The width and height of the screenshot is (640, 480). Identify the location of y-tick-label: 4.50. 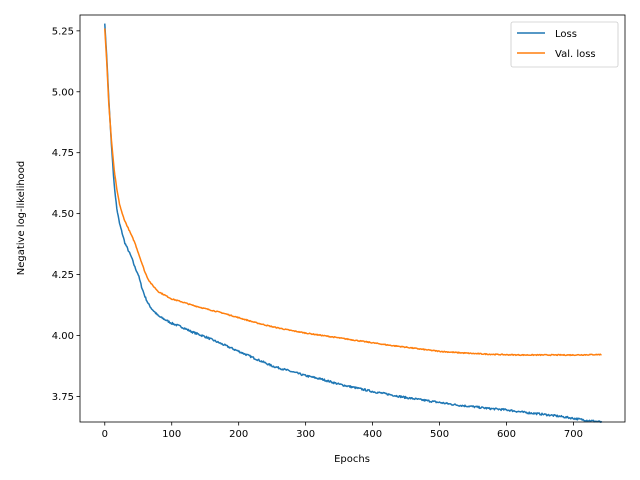
(63, 214).